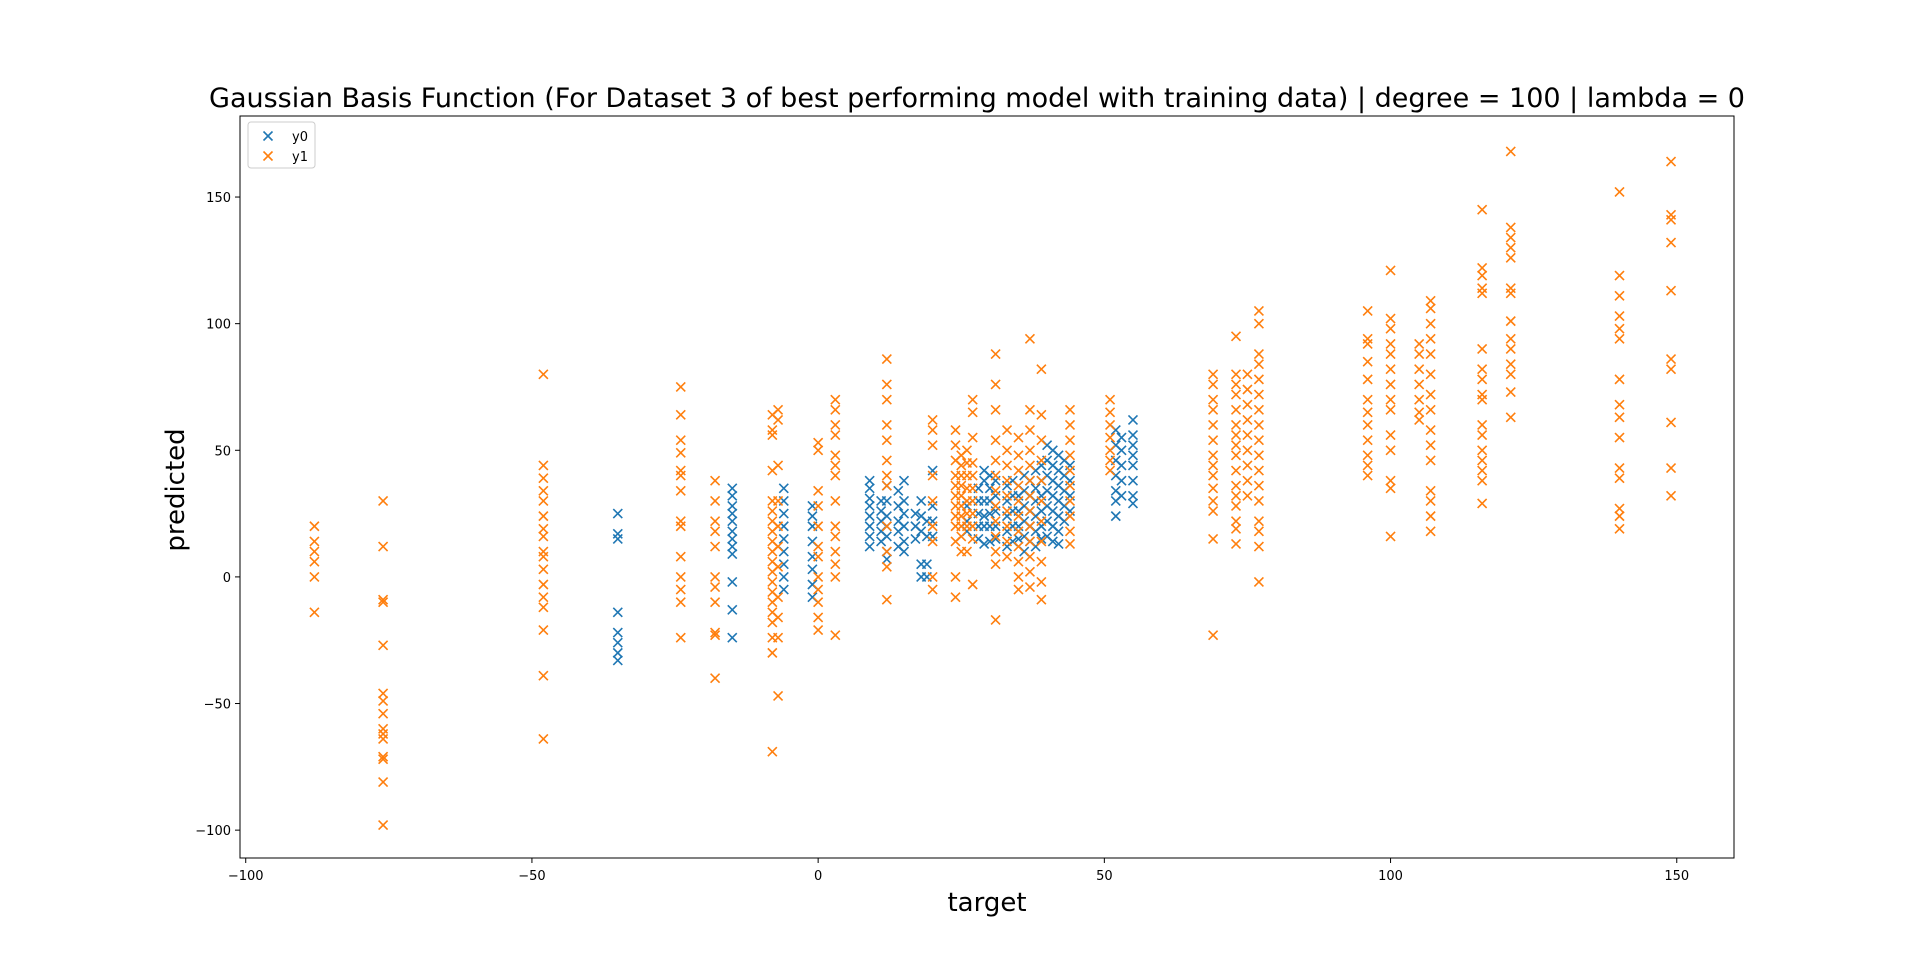  I want to click on x-tick-label: −50, so click(531, 876).